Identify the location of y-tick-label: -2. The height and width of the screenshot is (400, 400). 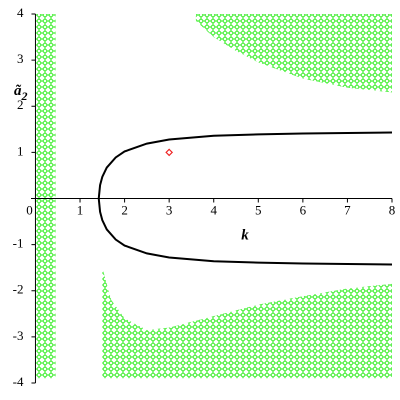
(18, 289).